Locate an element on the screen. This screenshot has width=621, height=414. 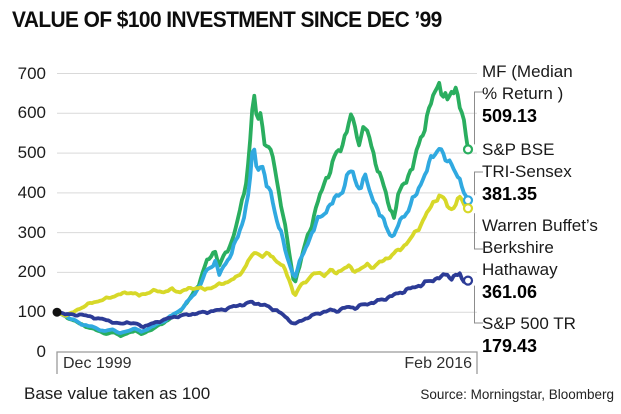
leader-line-berkshire-hathaway is located at coordinates (478, 231).